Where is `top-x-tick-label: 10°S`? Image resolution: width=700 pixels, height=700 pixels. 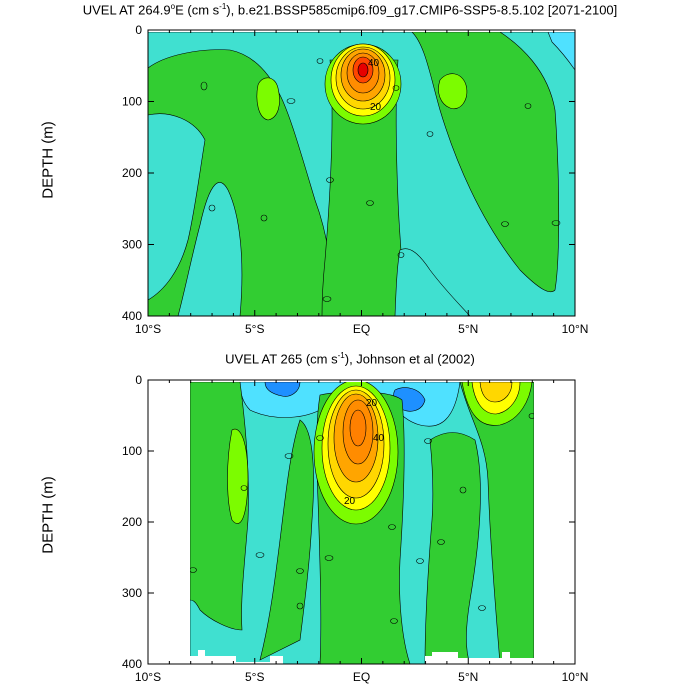
top-x-tick-label: 10°S is located at coordinates (148, 329).